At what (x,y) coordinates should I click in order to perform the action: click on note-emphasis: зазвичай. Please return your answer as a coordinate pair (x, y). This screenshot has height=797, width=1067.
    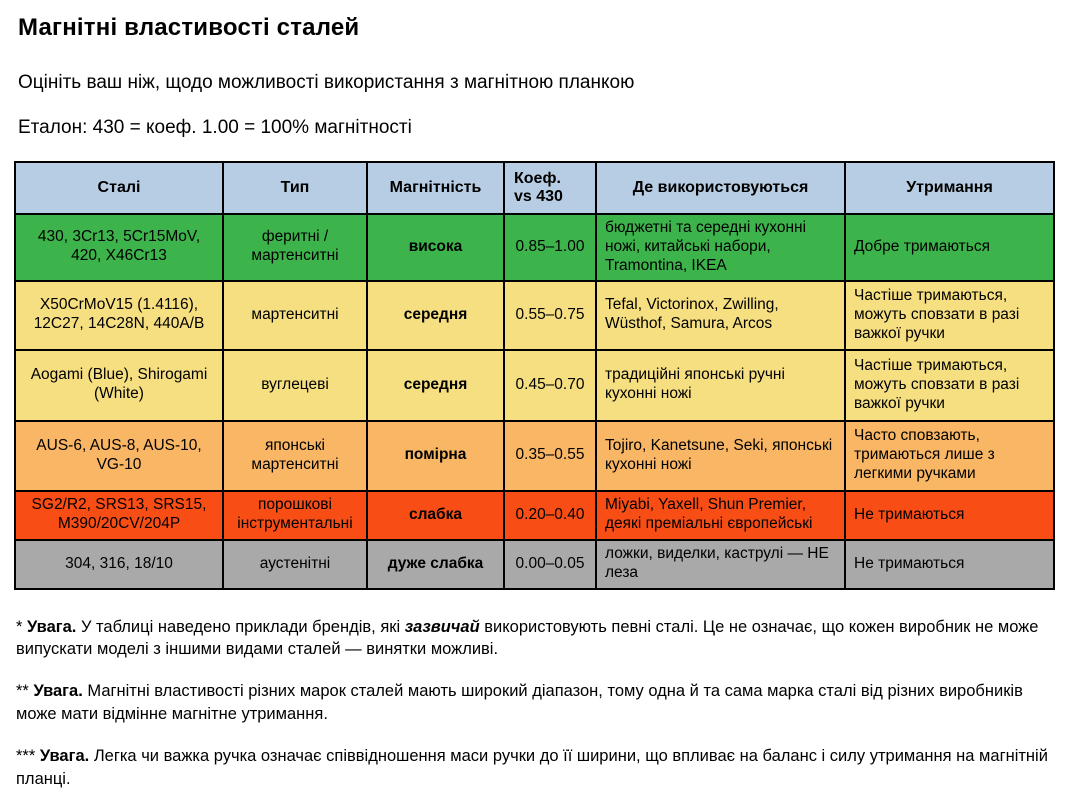
    Looking at the image, I should click on (442, 626).